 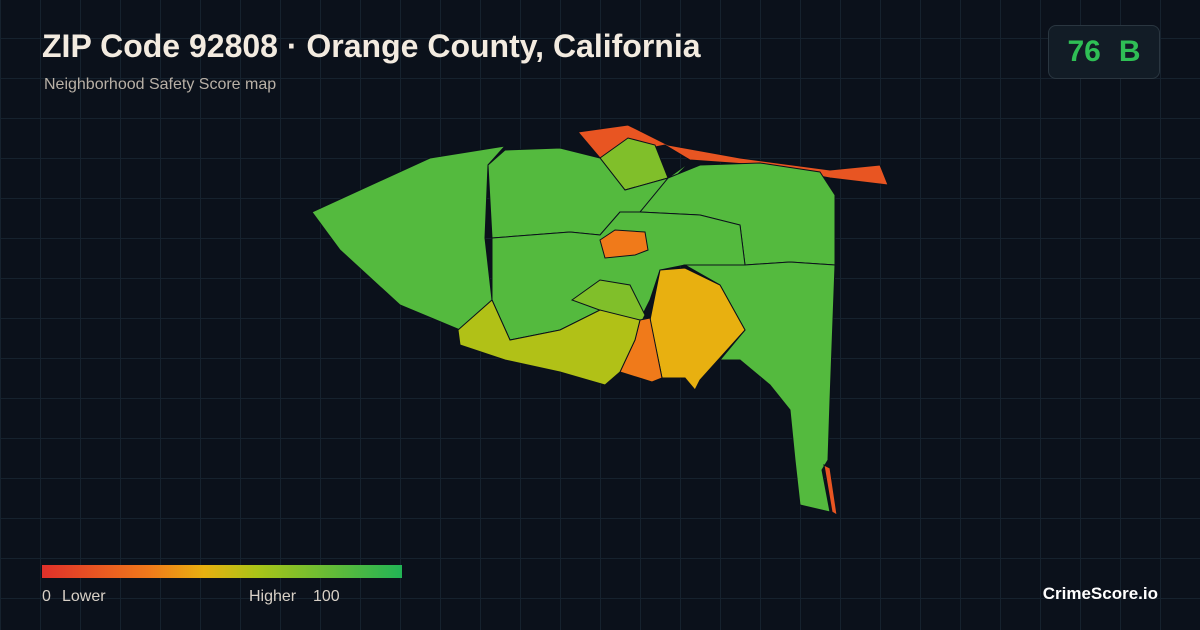 What do you see at coordinates (1129, 51) in the screenshot?
I see `grade: B` at bounding box center [1129, 51].